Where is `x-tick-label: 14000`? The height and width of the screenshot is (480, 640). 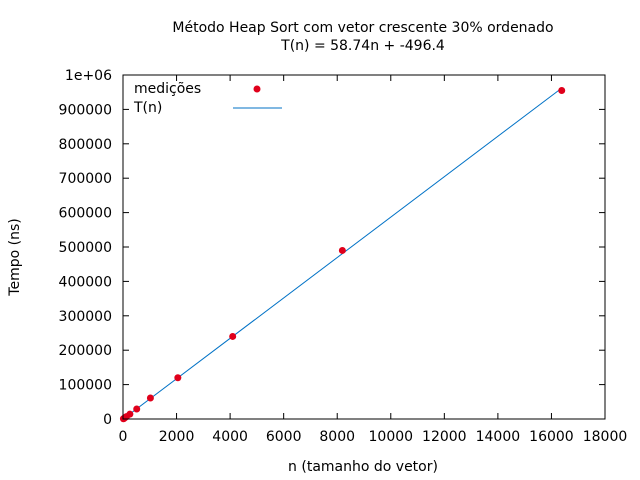
x-tick-label: 14000 is located at coordinates (498, 437).